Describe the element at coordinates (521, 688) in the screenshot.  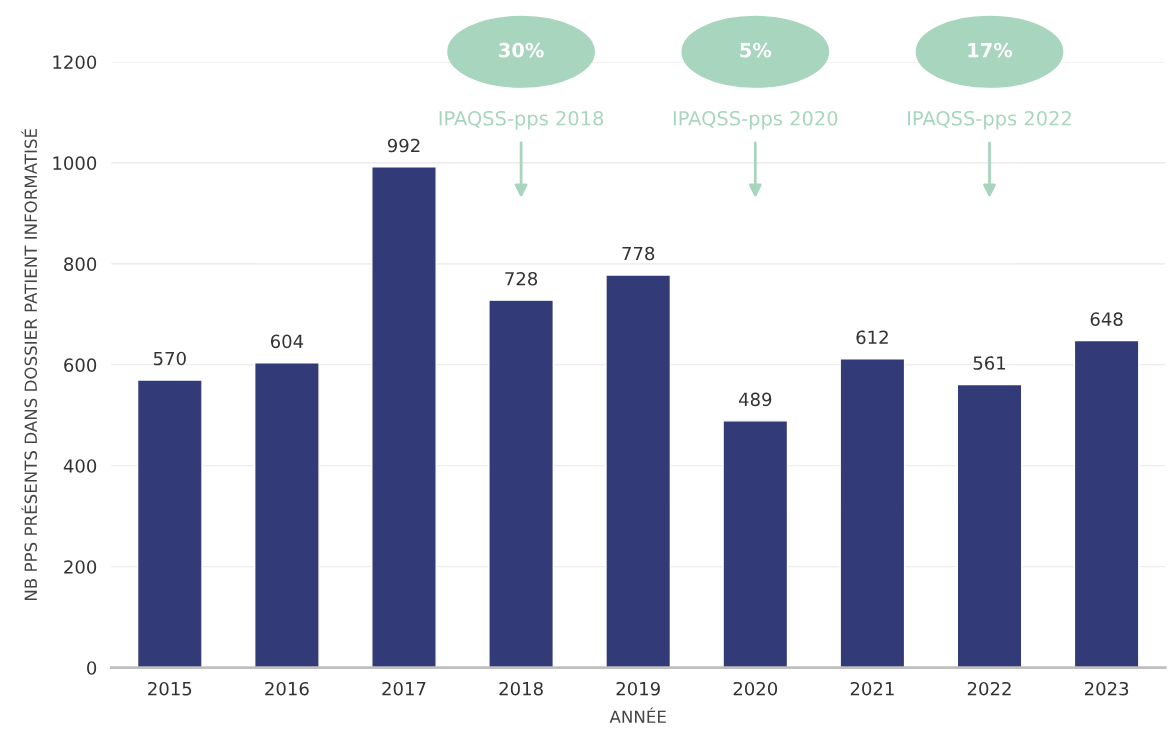
I see `x-tick-label: 2018` at that location.